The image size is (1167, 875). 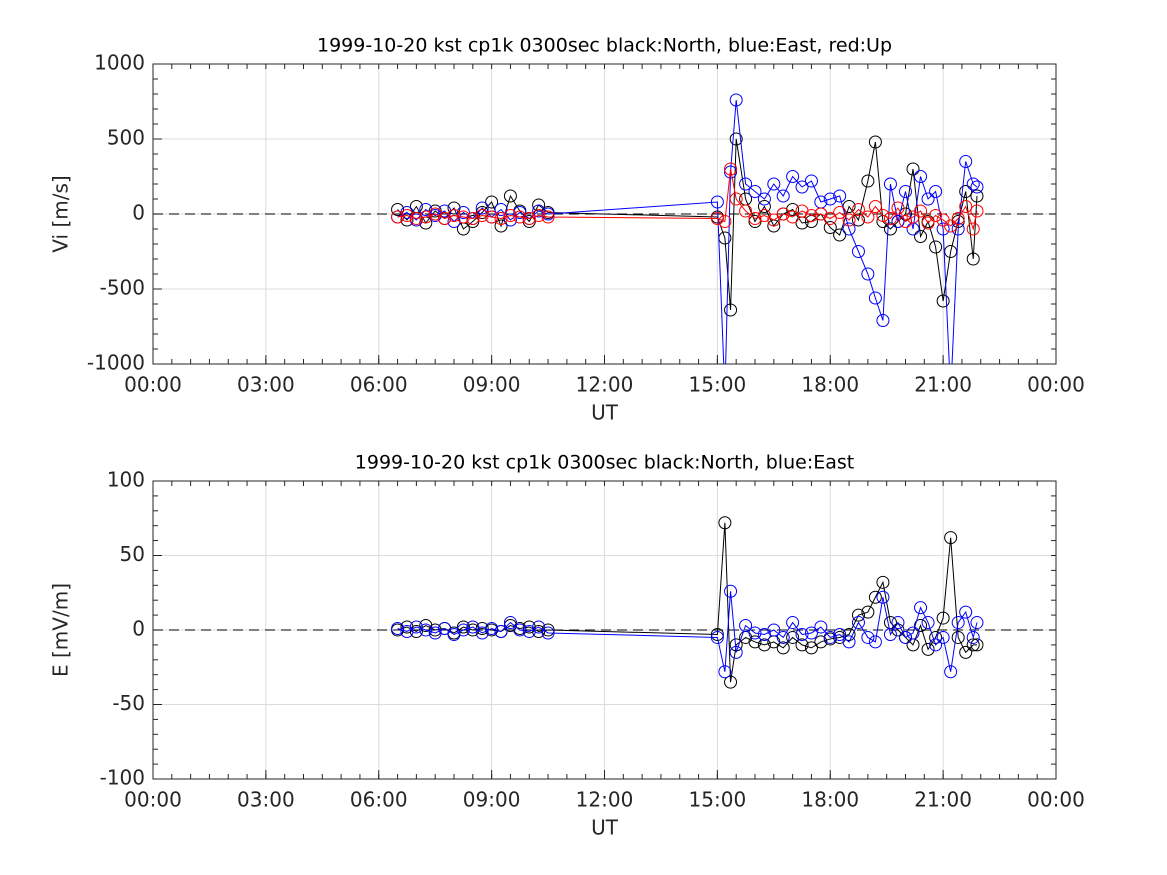 What do you see at coordinates (116, 363) in the screenshot?
I see `y-tick-label: -1000` at bounding box center [116, 363].